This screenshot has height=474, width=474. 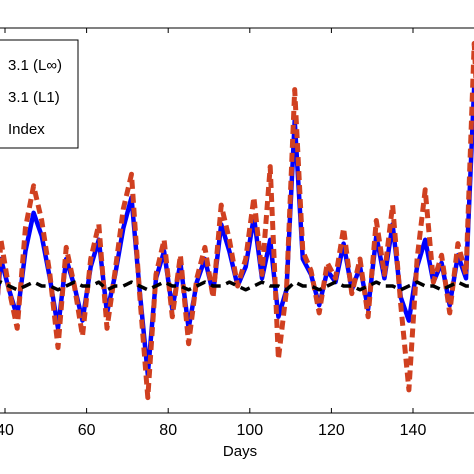 I want to click on legend: 3.1 (L∞) 3.1 (L1) Index, so click(x=39, y=94).